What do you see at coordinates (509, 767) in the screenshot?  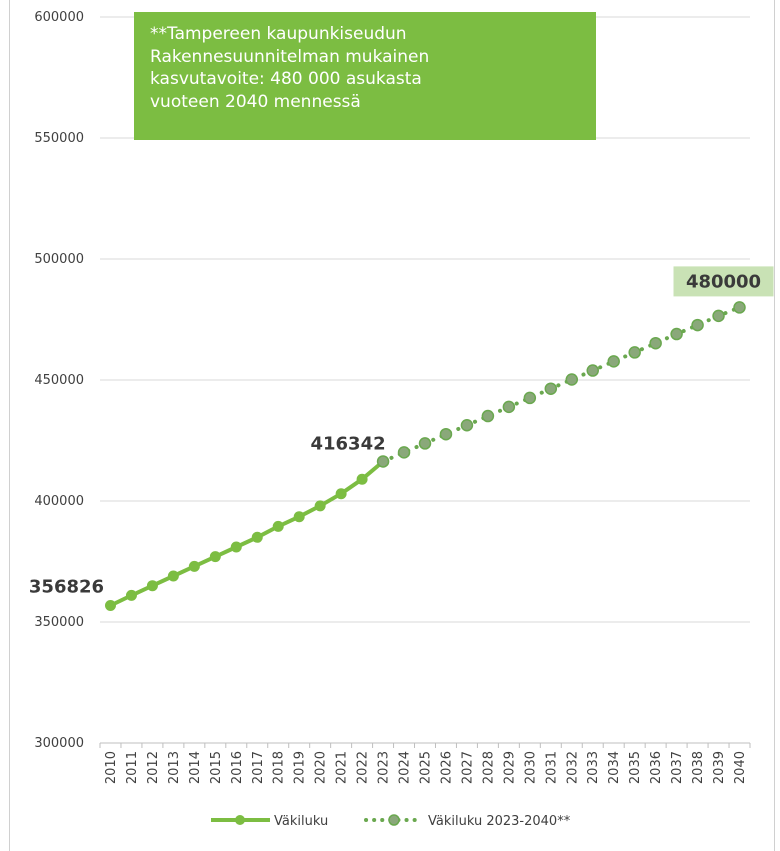 I see `x-tick-label: 2029` at bounding box center [509, 767].